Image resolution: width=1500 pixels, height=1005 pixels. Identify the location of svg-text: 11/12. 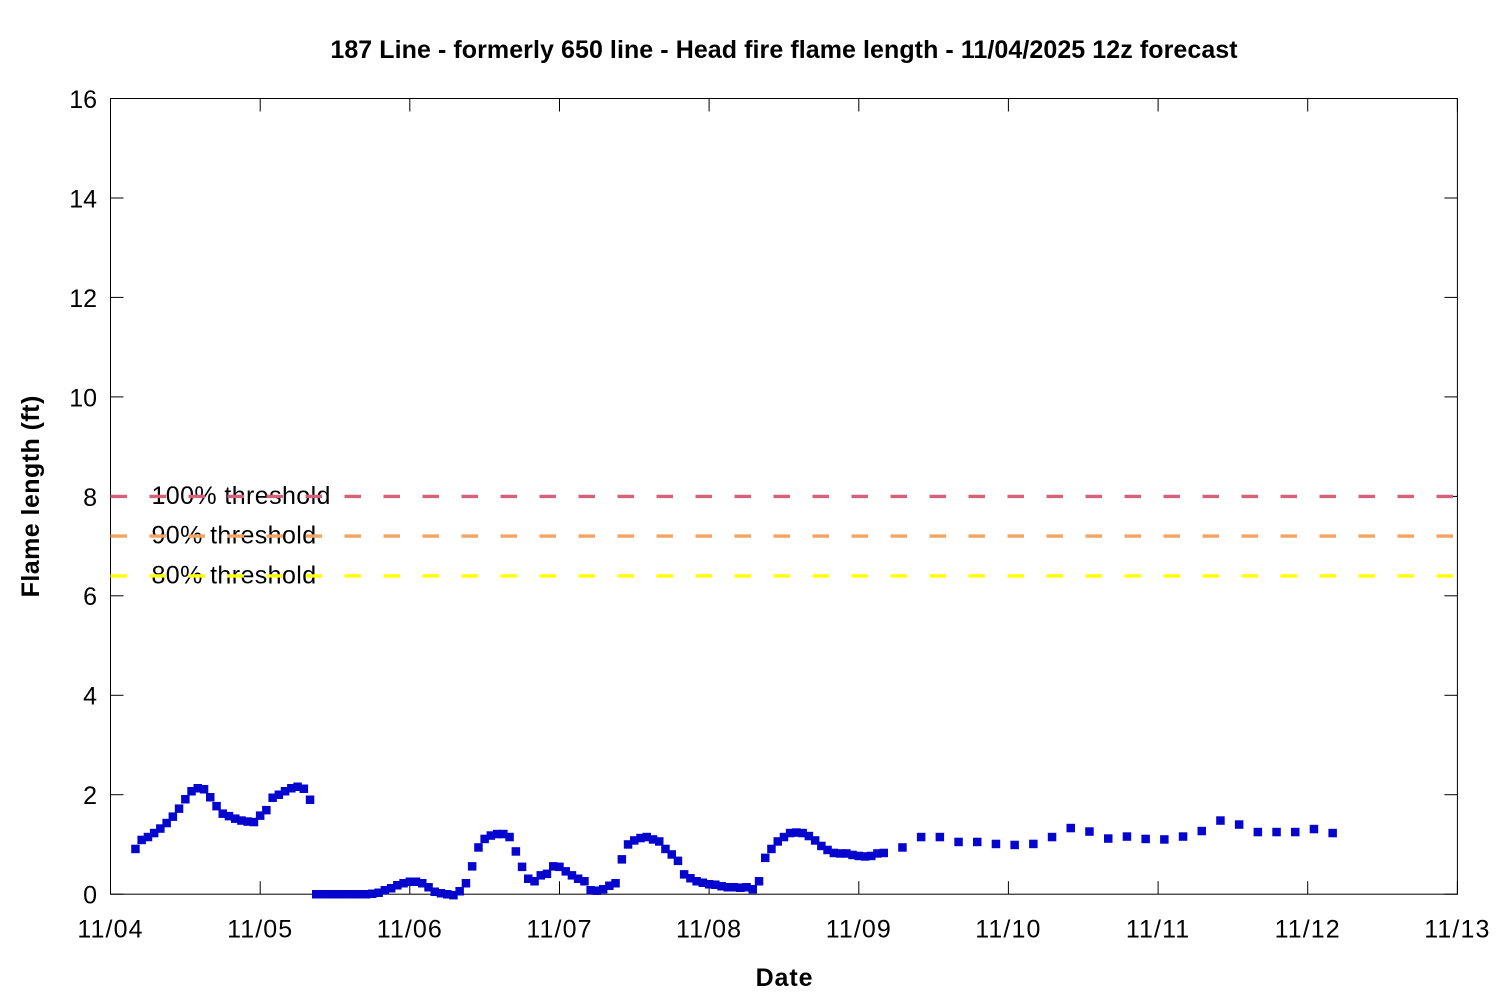
(1308, 930).